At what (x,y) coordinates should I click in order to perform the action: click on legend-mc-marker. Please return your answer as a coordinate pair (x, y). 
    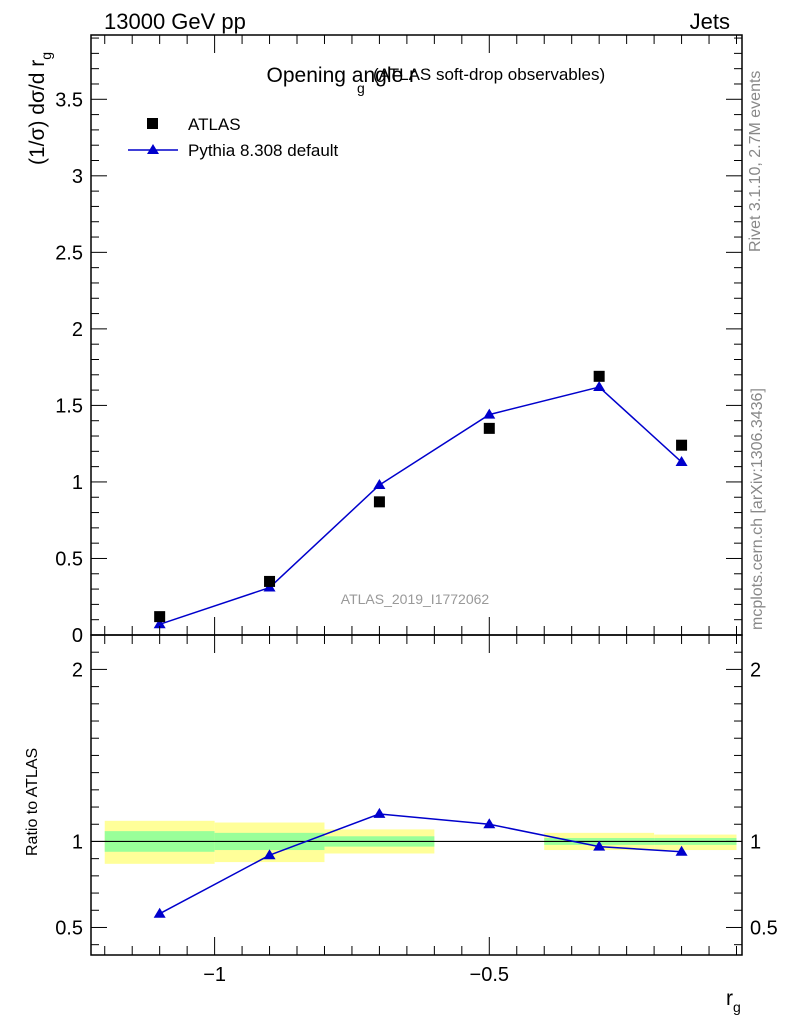
    Looking at the image, I should click on (153, 149).